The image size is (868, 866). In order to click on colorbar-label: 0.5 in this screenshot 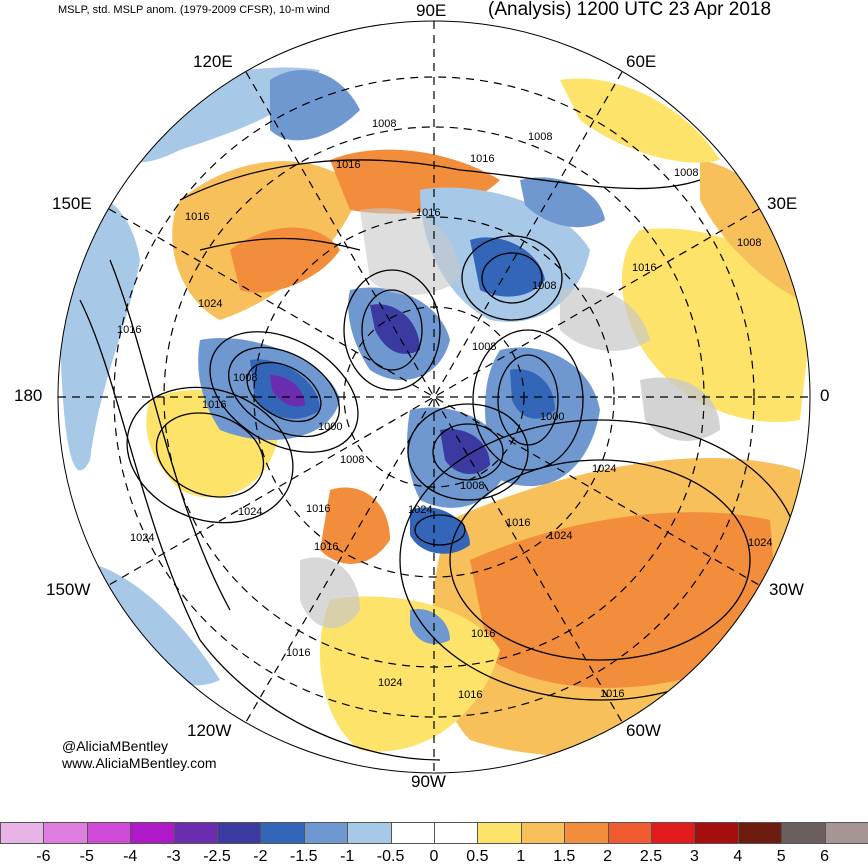, I will do `click(477, 856)`.